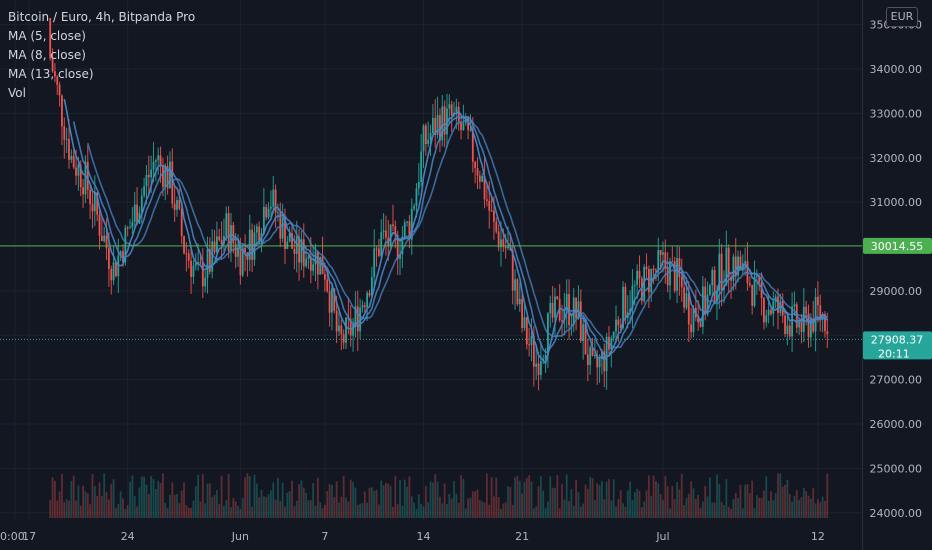  I want to click on legend-ma8: MA (8, close), so click(47, 55).